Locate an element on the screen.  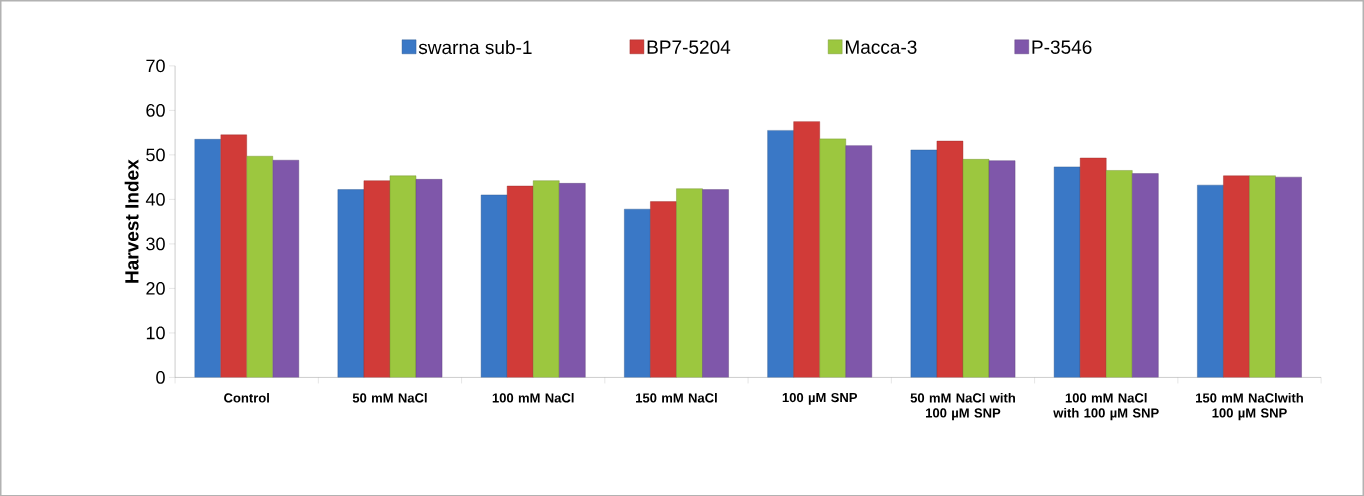
legend-label: BP7-5204 is located at coordinates (689, 47).